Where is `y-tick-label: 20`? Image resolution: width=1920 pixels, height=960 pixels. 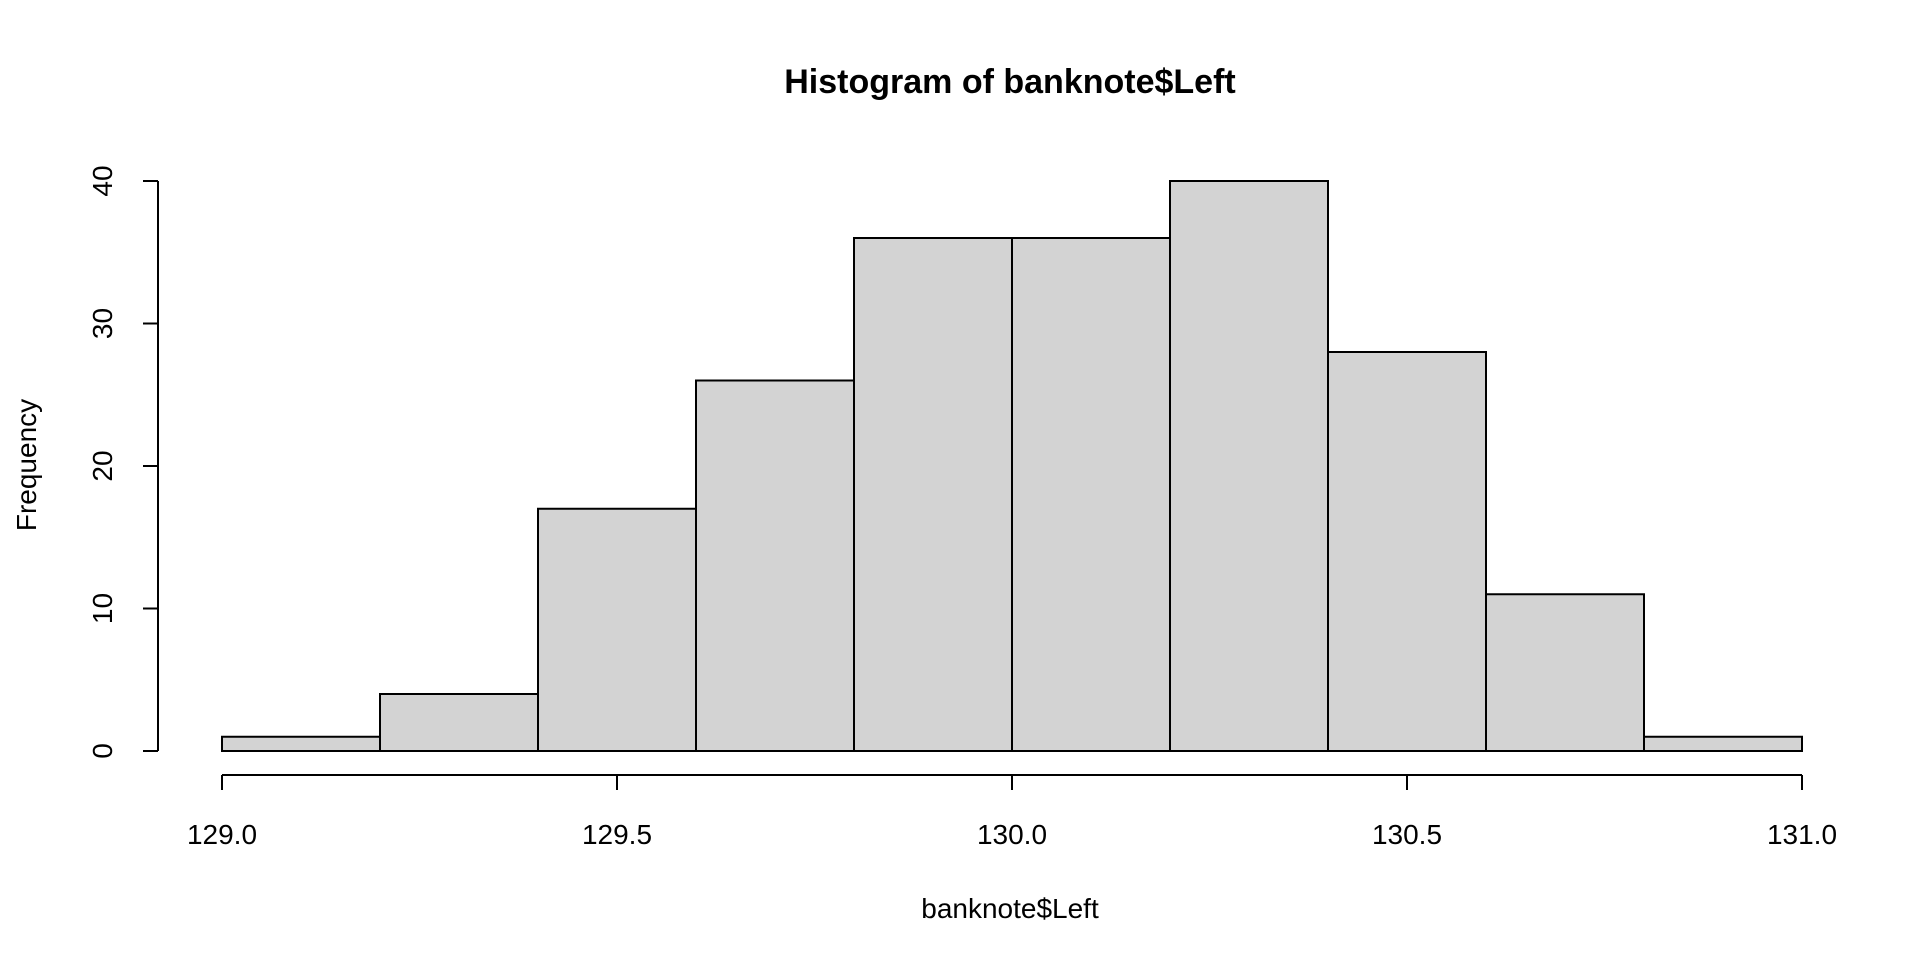
y-tick-label: 20 is located at coordinates (102, 465).